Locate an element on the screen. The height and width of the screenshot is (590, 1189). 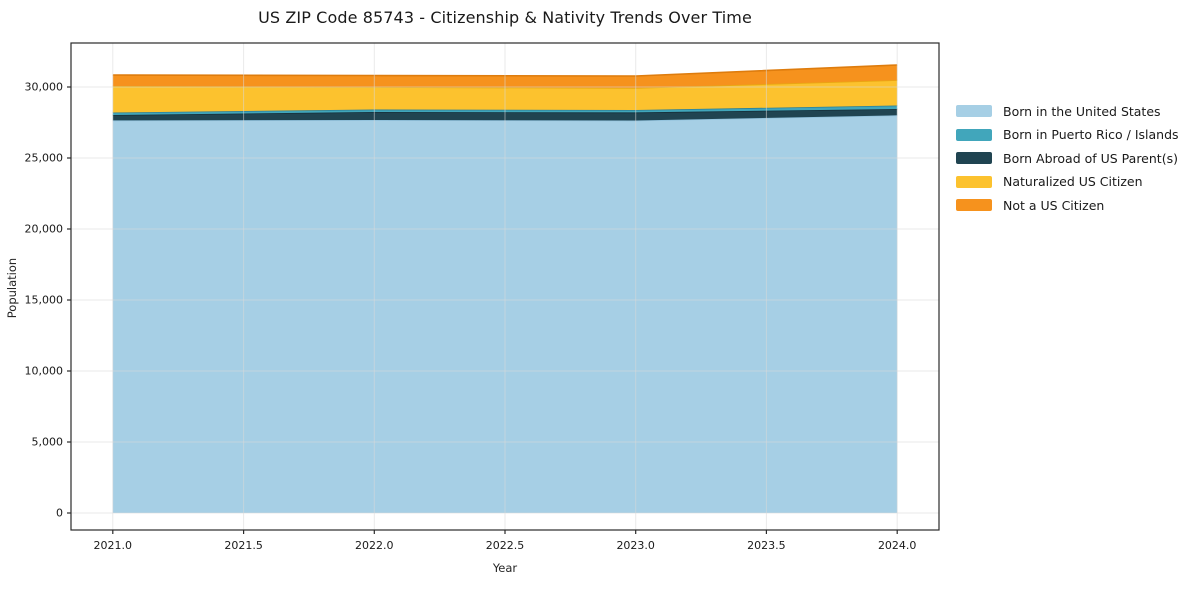
legend-item-born-pr-islands: Born in Puerto Rico / Islands is located at coordinates (1067, 134).